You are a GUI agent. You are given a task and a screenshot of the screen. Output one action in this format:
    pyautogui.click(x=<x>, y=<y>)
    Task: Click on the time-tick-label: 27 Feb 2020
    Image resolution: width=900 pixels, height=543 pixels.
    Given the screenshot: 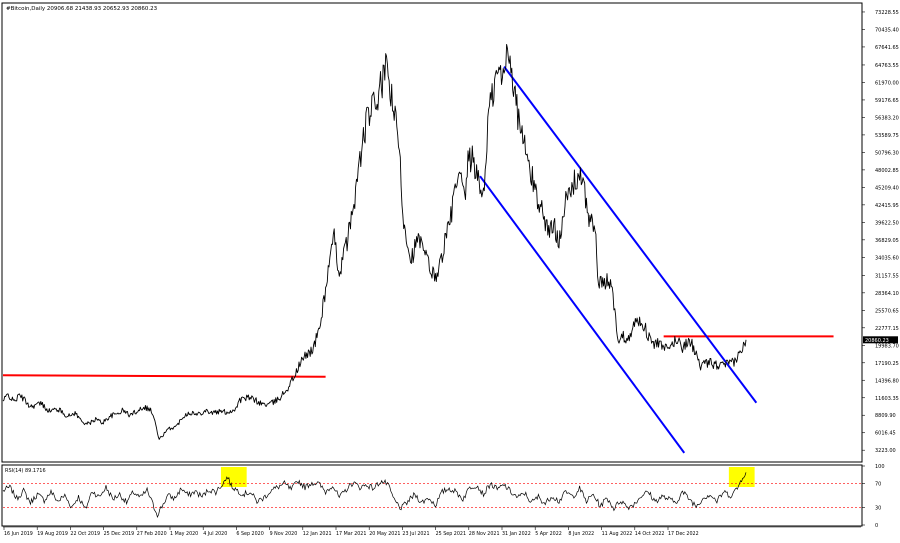 What is the action you would take?
    pyautogui.click(x=152, y=534)
    